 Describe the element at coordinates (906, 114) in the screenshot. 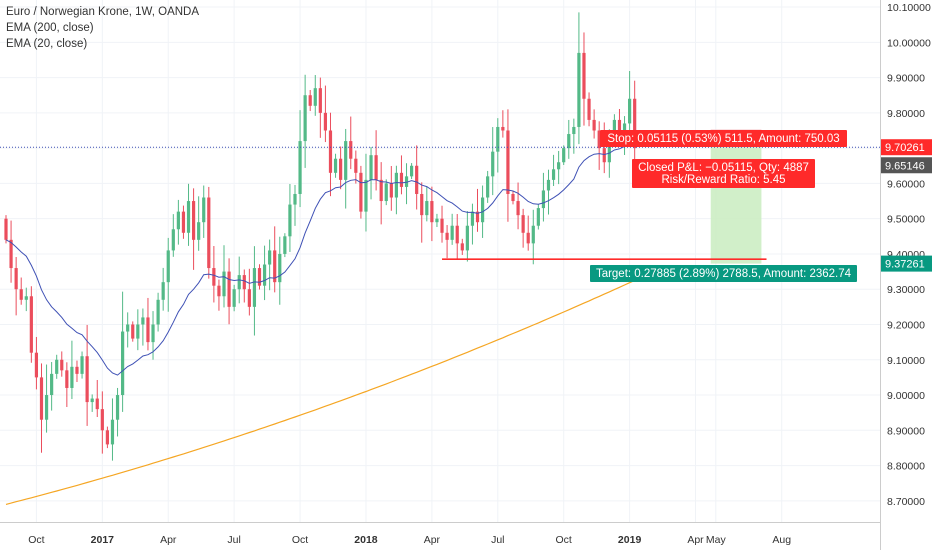

I see `y-tick-label: 9.80000` at that location.